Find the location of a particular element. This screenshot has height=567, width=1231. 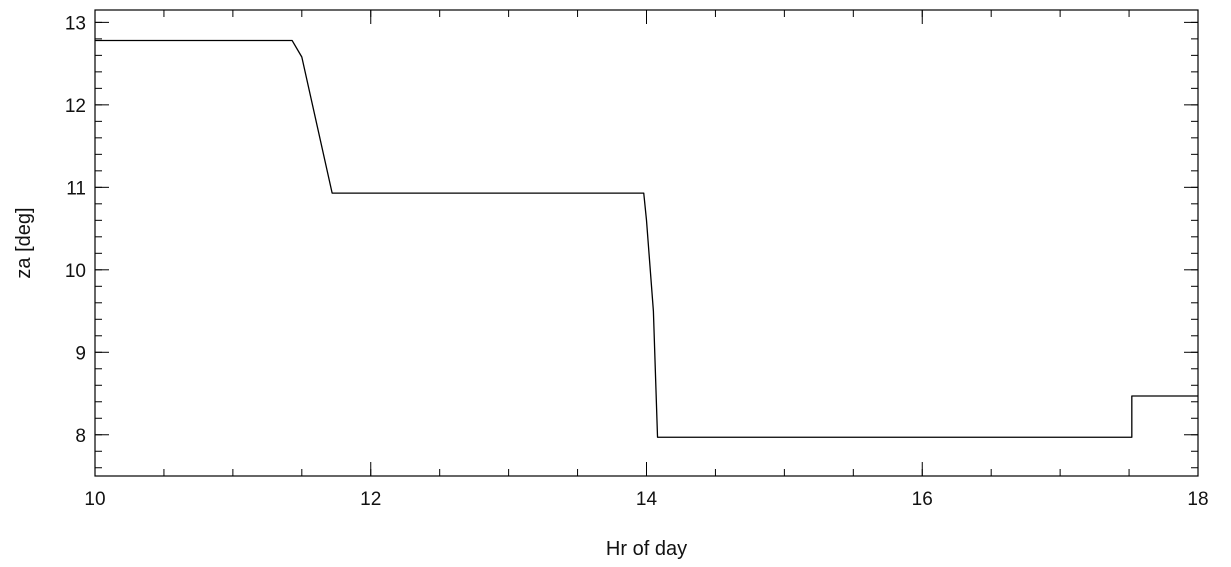

x-tick-label: 10 is located at coordinates (94, 499).